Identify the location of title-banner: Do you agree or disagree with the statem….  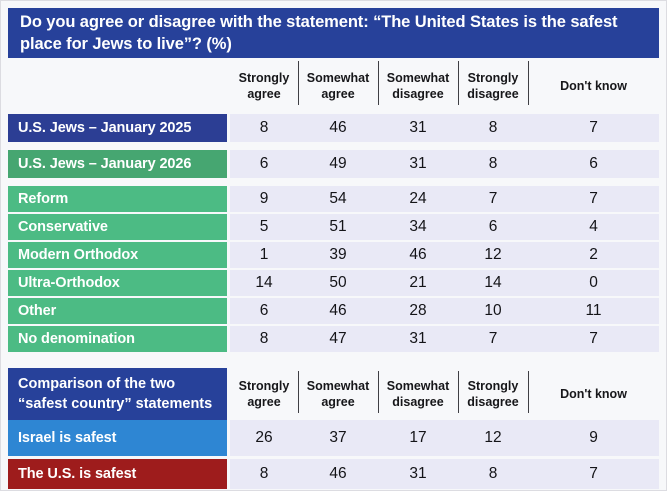
(333, 33).